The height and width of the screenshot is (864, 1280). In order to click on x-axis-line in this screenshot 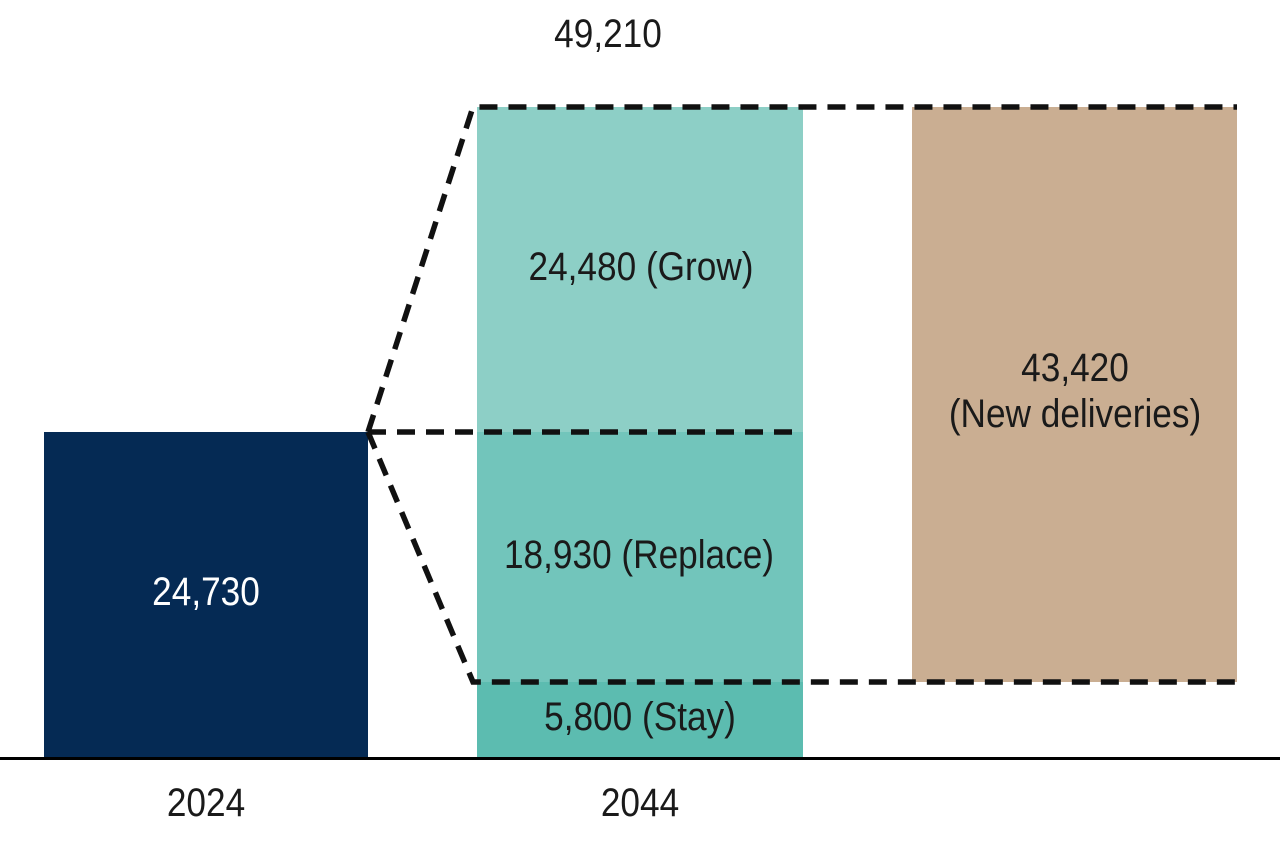, I will do `click(640, 758)`.